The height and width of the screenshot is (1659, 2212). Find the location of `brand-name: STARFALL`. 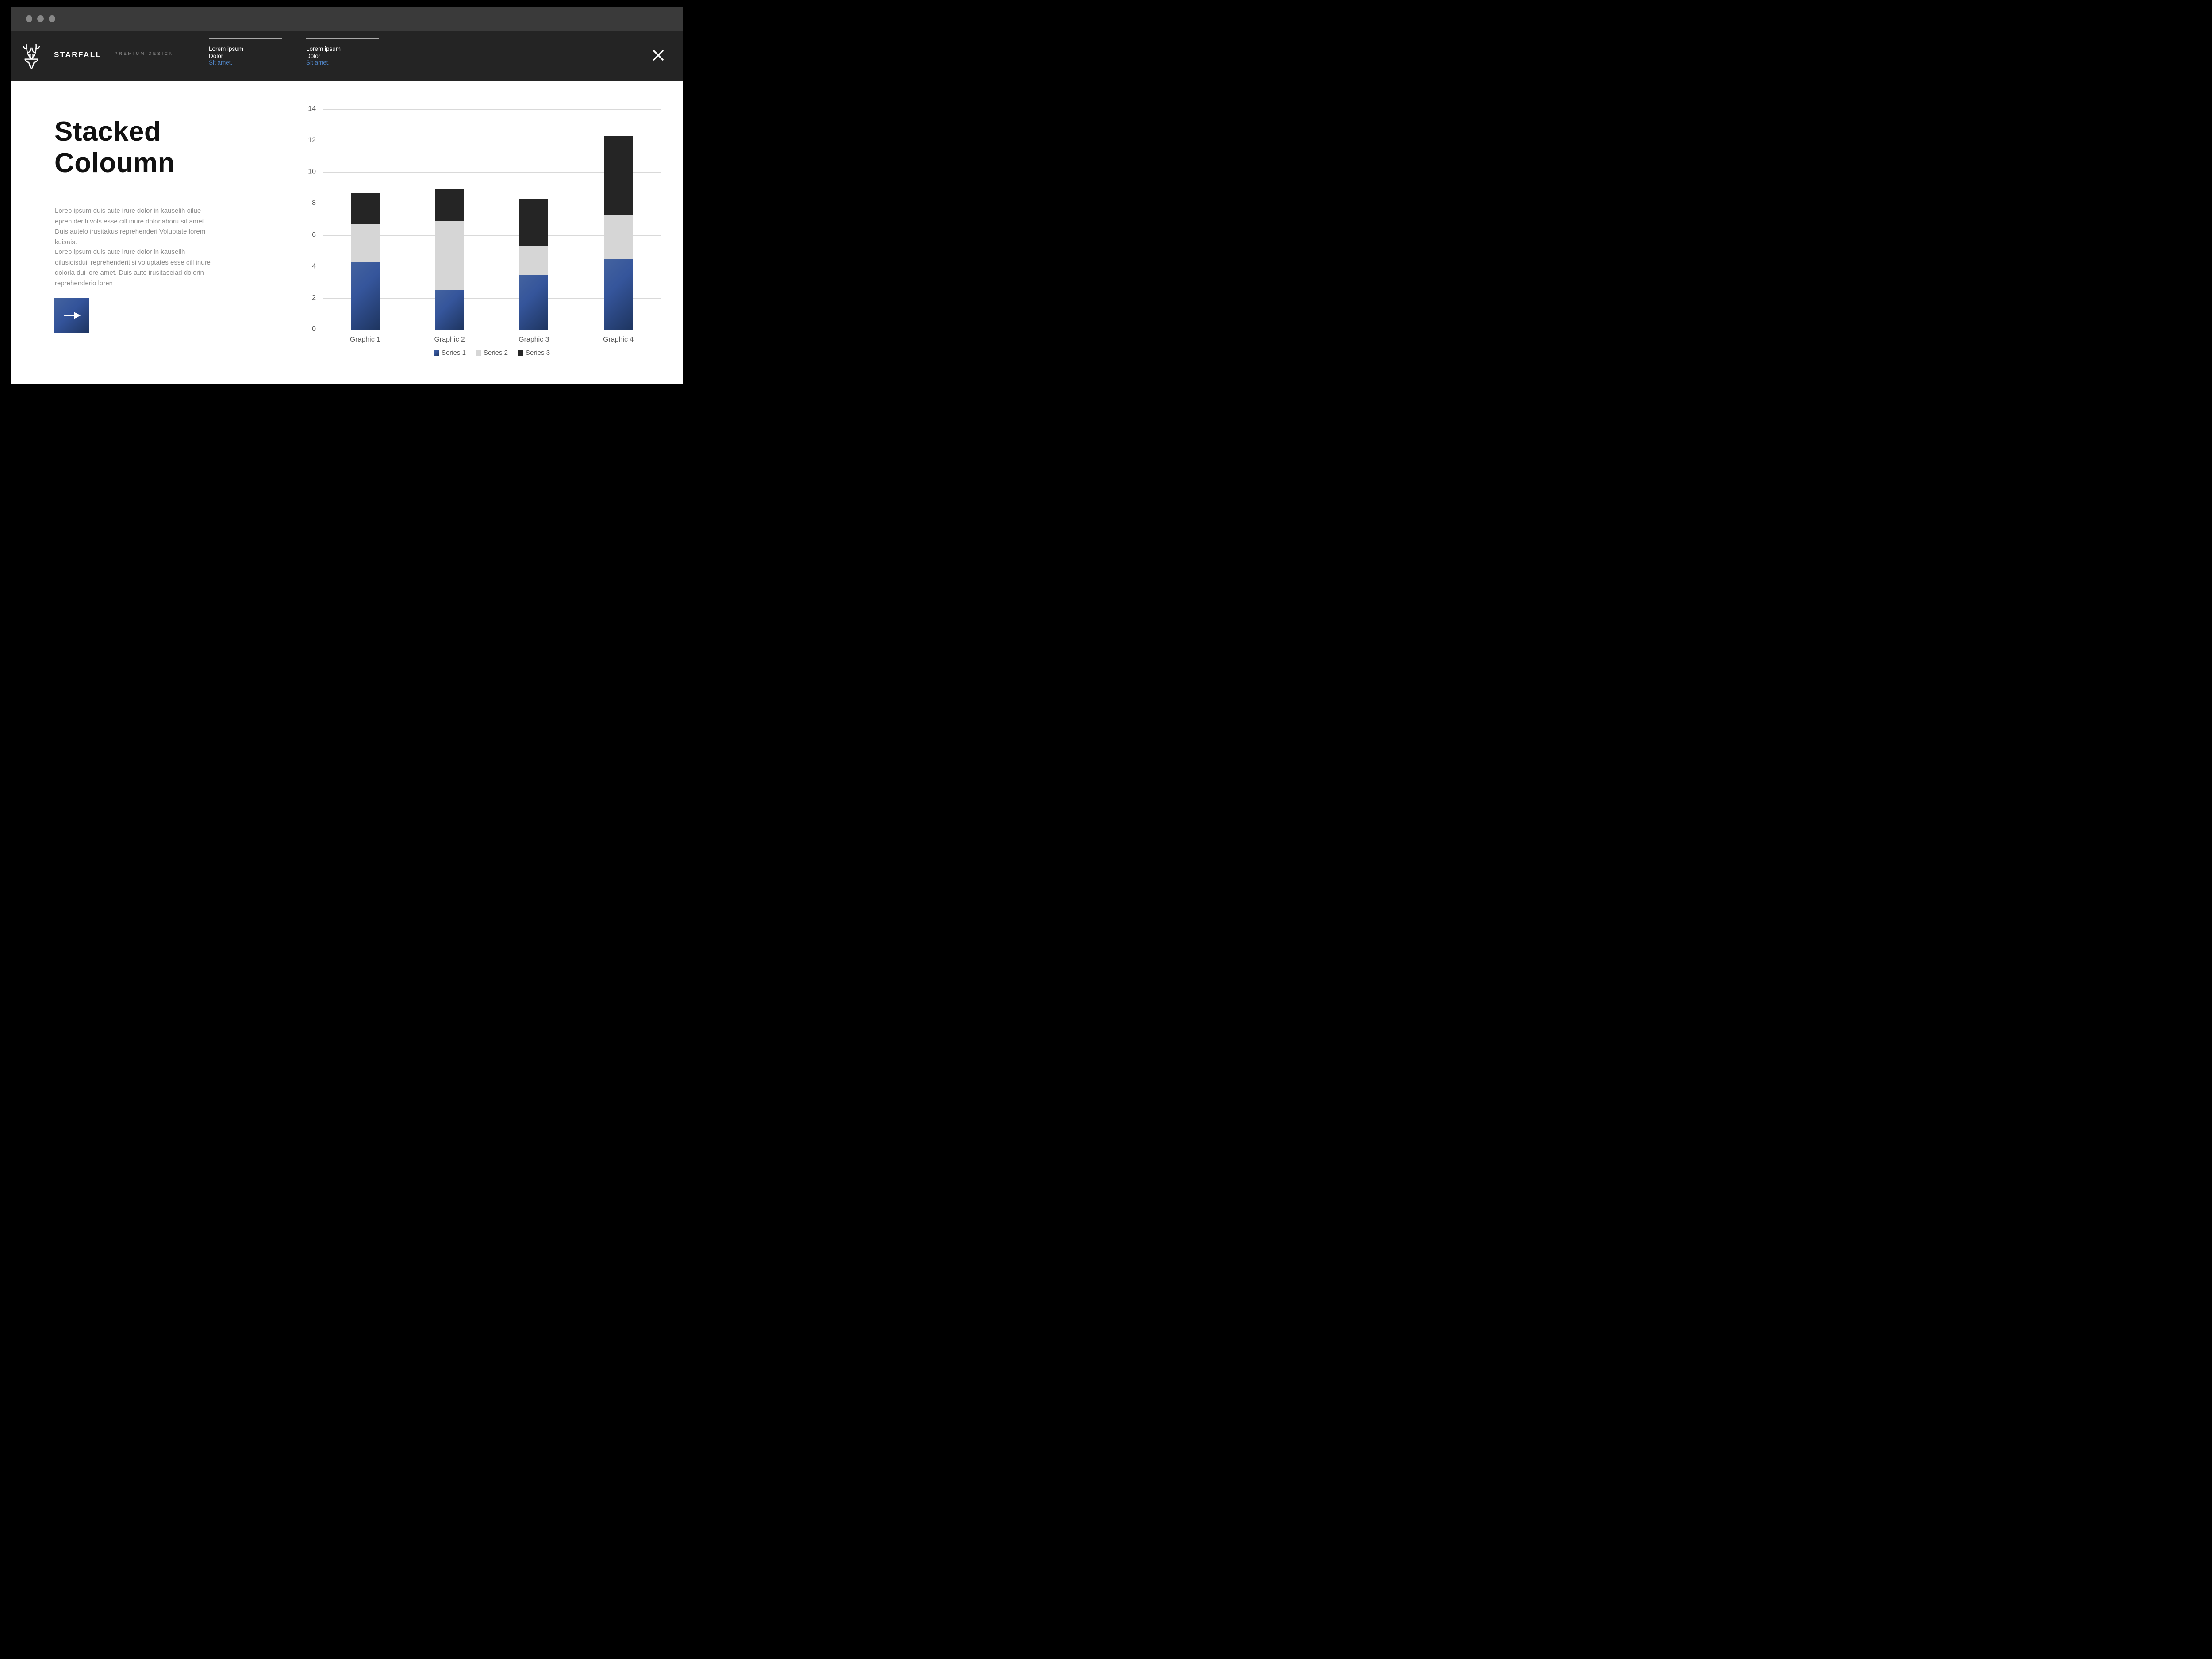

brand-name: STARFALL is located at coordinates (78, 55).